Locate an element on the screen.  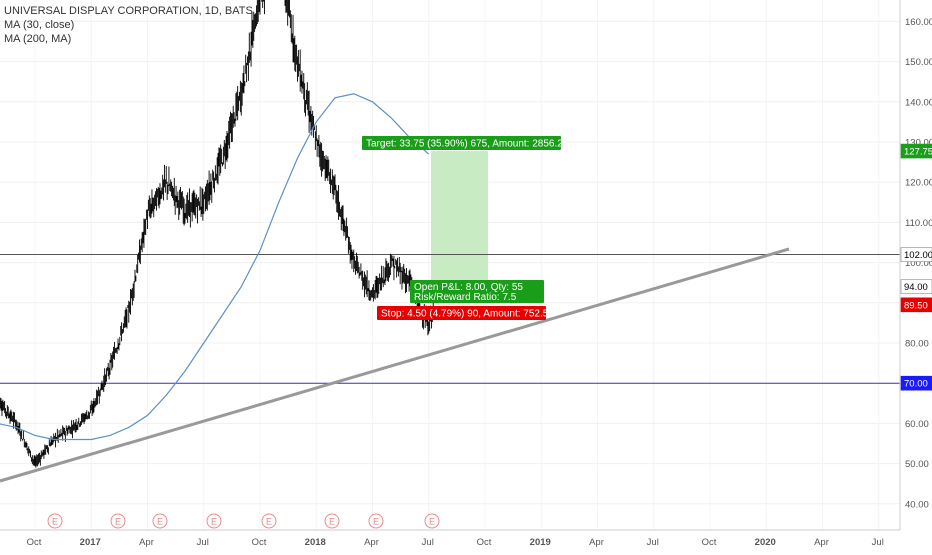
open-pnl-text: Open P&L: 8.00, Qty: 55 is located at coordinates (468, 287).